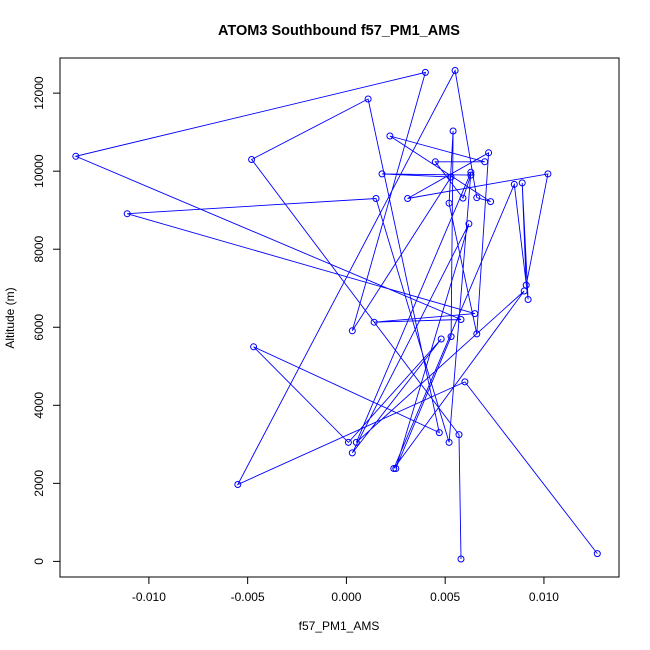 This screenshot has width=650, height=650. What do you see at coordinates (39, 93) in the screenshot?
I see `y-tick-label: 12000` at bounding box center [39, 93].